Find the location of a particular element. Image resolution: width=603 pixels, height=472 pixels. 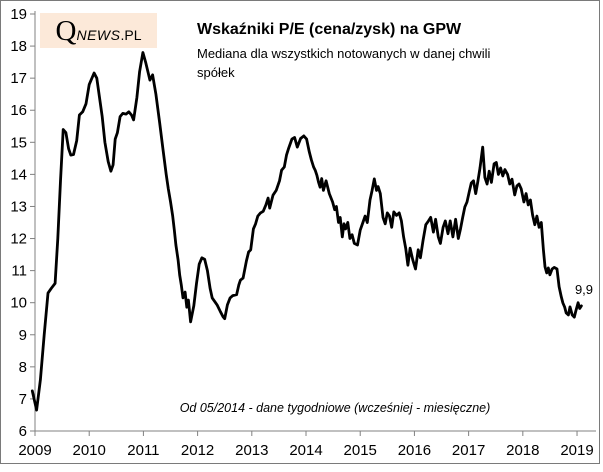

y-tick-label: 12 is located at coordinates (18, 239).